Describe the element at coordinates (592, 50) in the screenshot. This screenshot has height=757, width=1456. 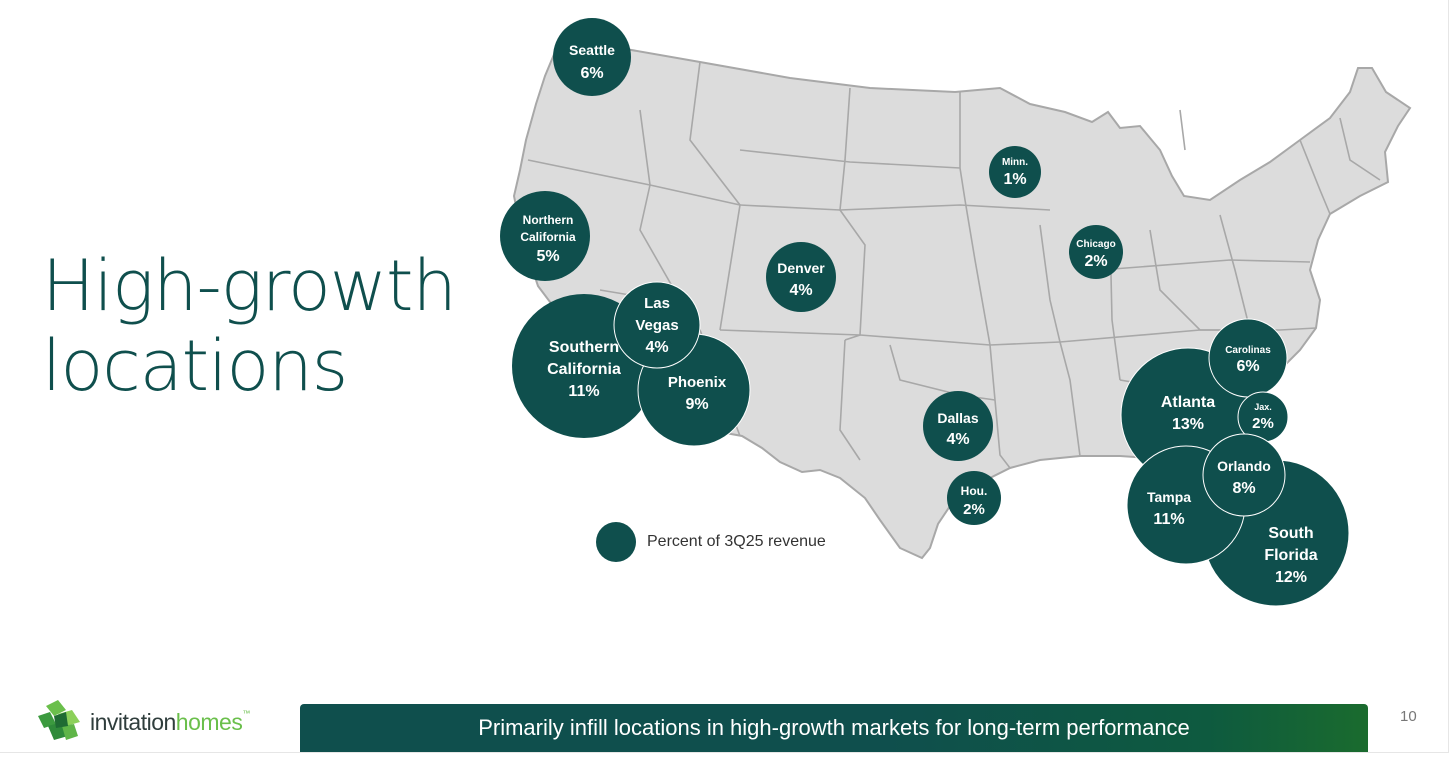
I see `bubble-seattle-name: Seattle` at that location.